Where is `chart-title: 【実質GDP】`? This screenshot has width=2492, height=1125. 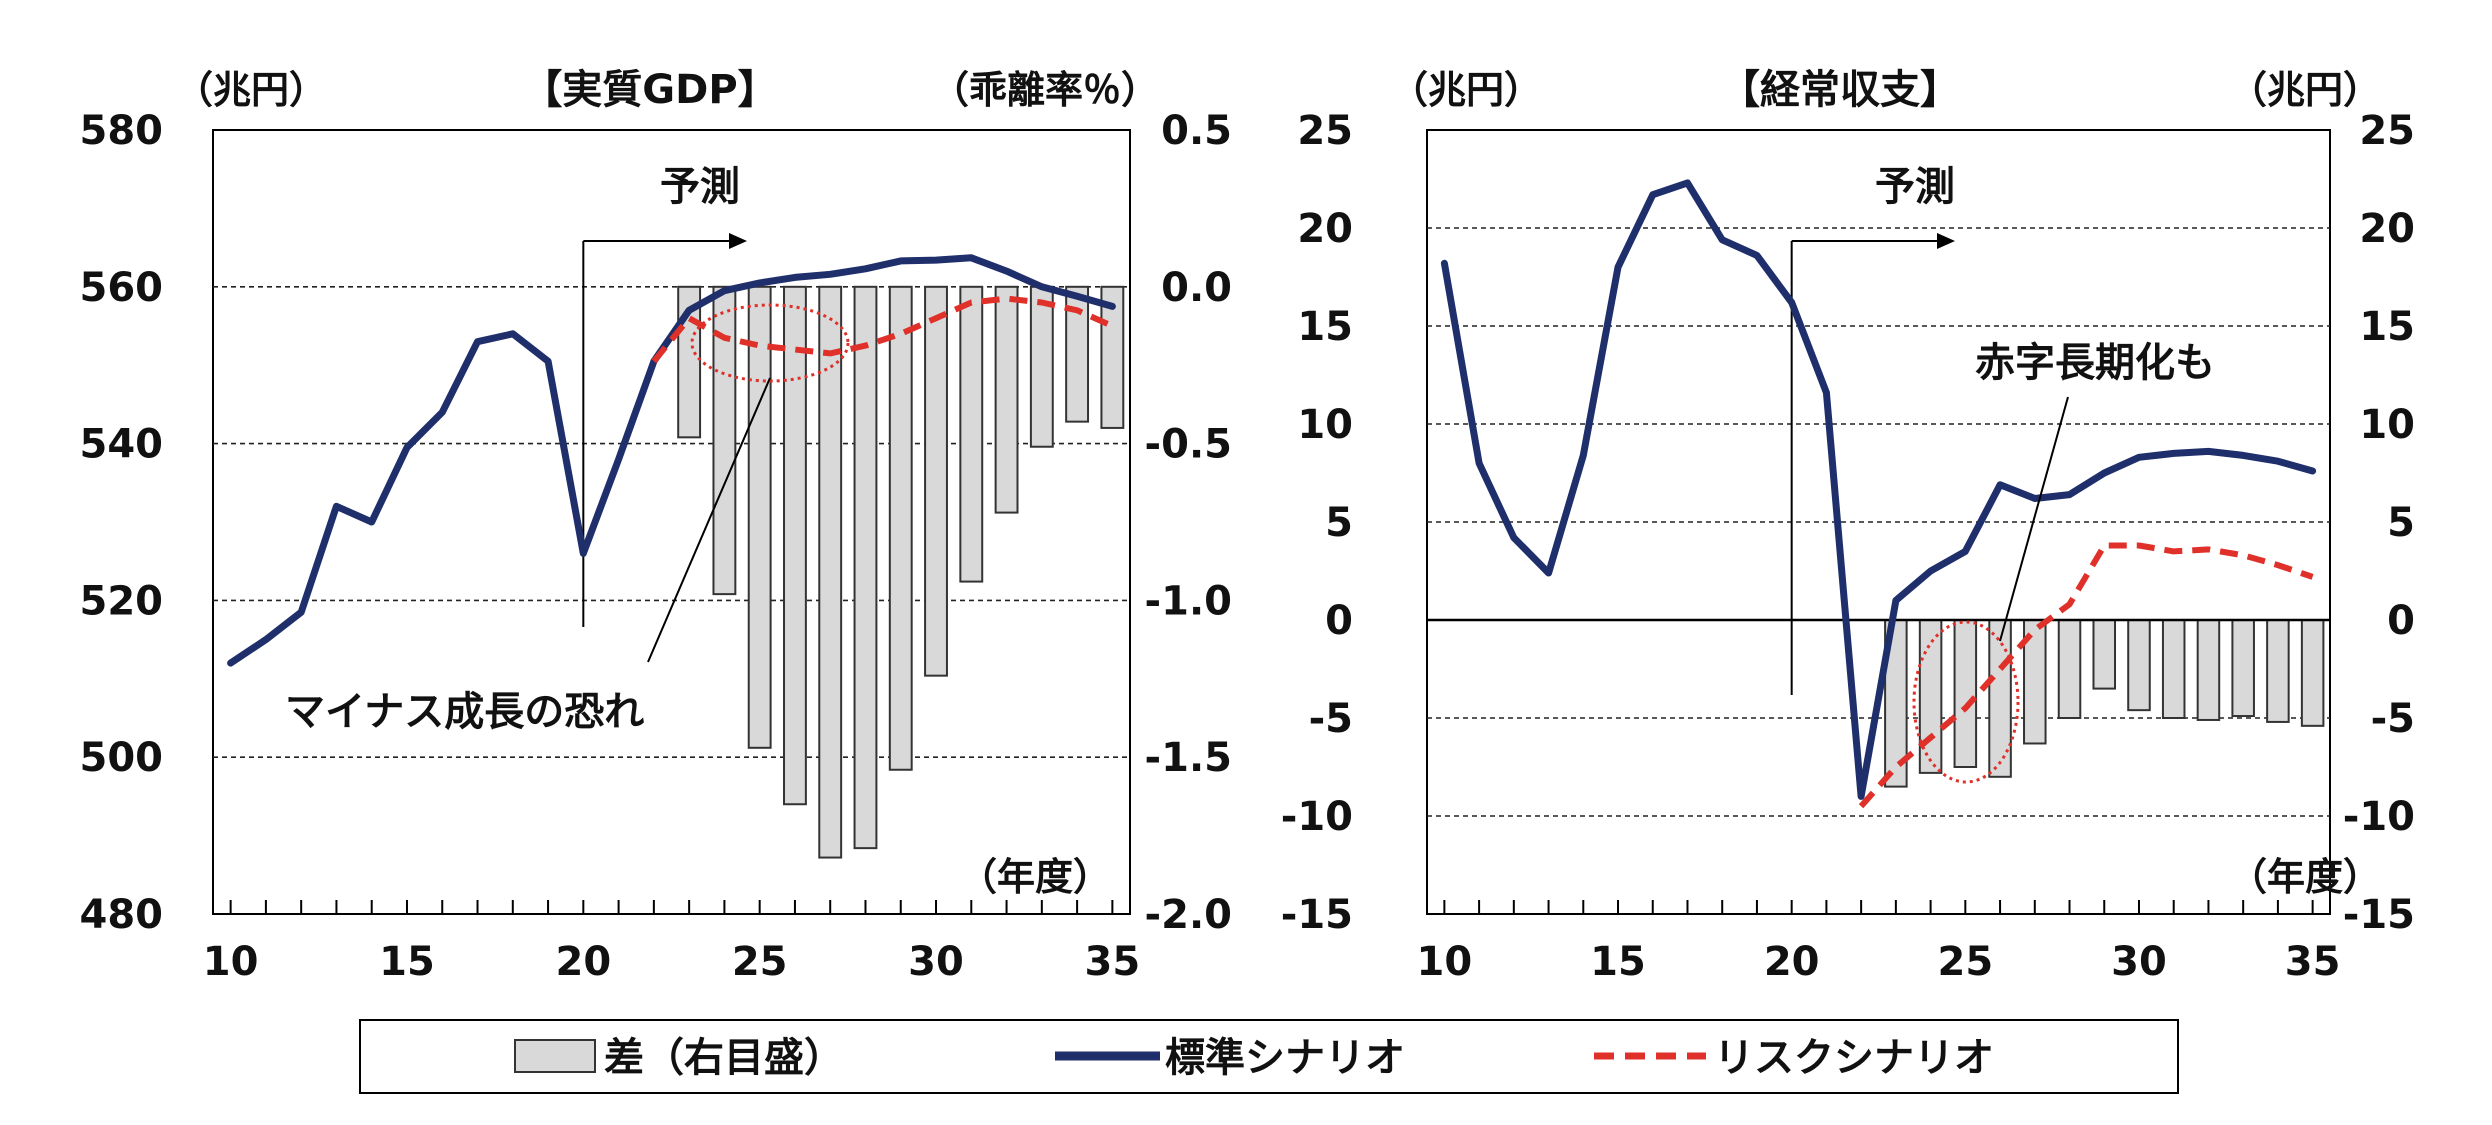 chart-title: 【実質GDP】 is located at coordinates (649, 90).